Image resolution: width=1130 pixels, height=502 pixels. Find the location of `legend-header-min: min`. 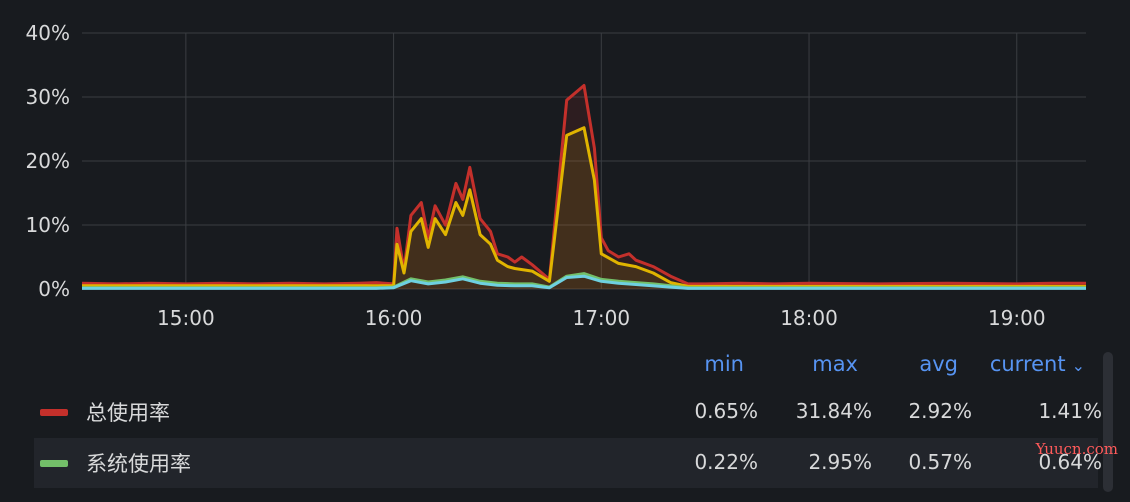

legend-header-min: min is located at coordinates (724, 364).